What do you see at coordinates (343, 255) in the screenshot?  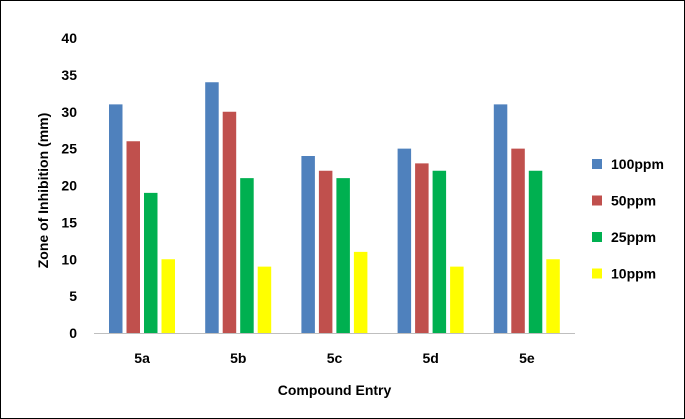 I see `bar-25ppm-5c` at bounding box center [343, 255].